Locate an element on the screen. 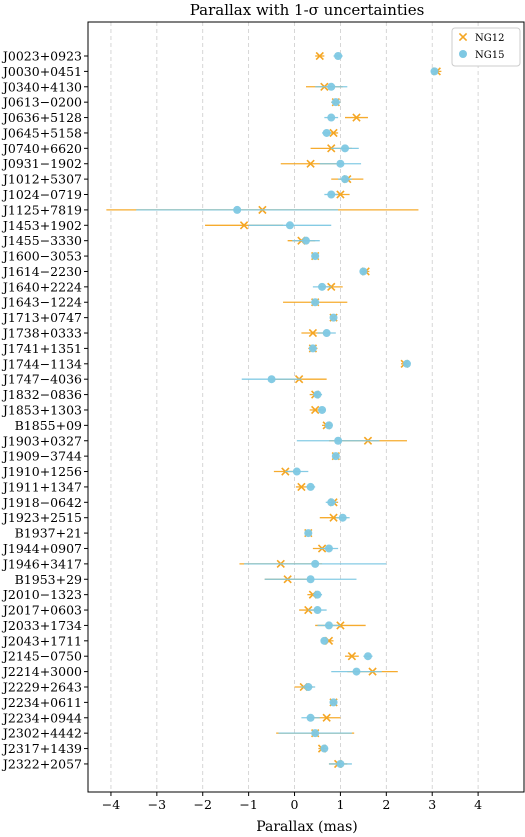 Image resolution: width=525 pixels, height=837 pixels. pulsar-label: J0645+5158 is located at coordinates (41, 132).